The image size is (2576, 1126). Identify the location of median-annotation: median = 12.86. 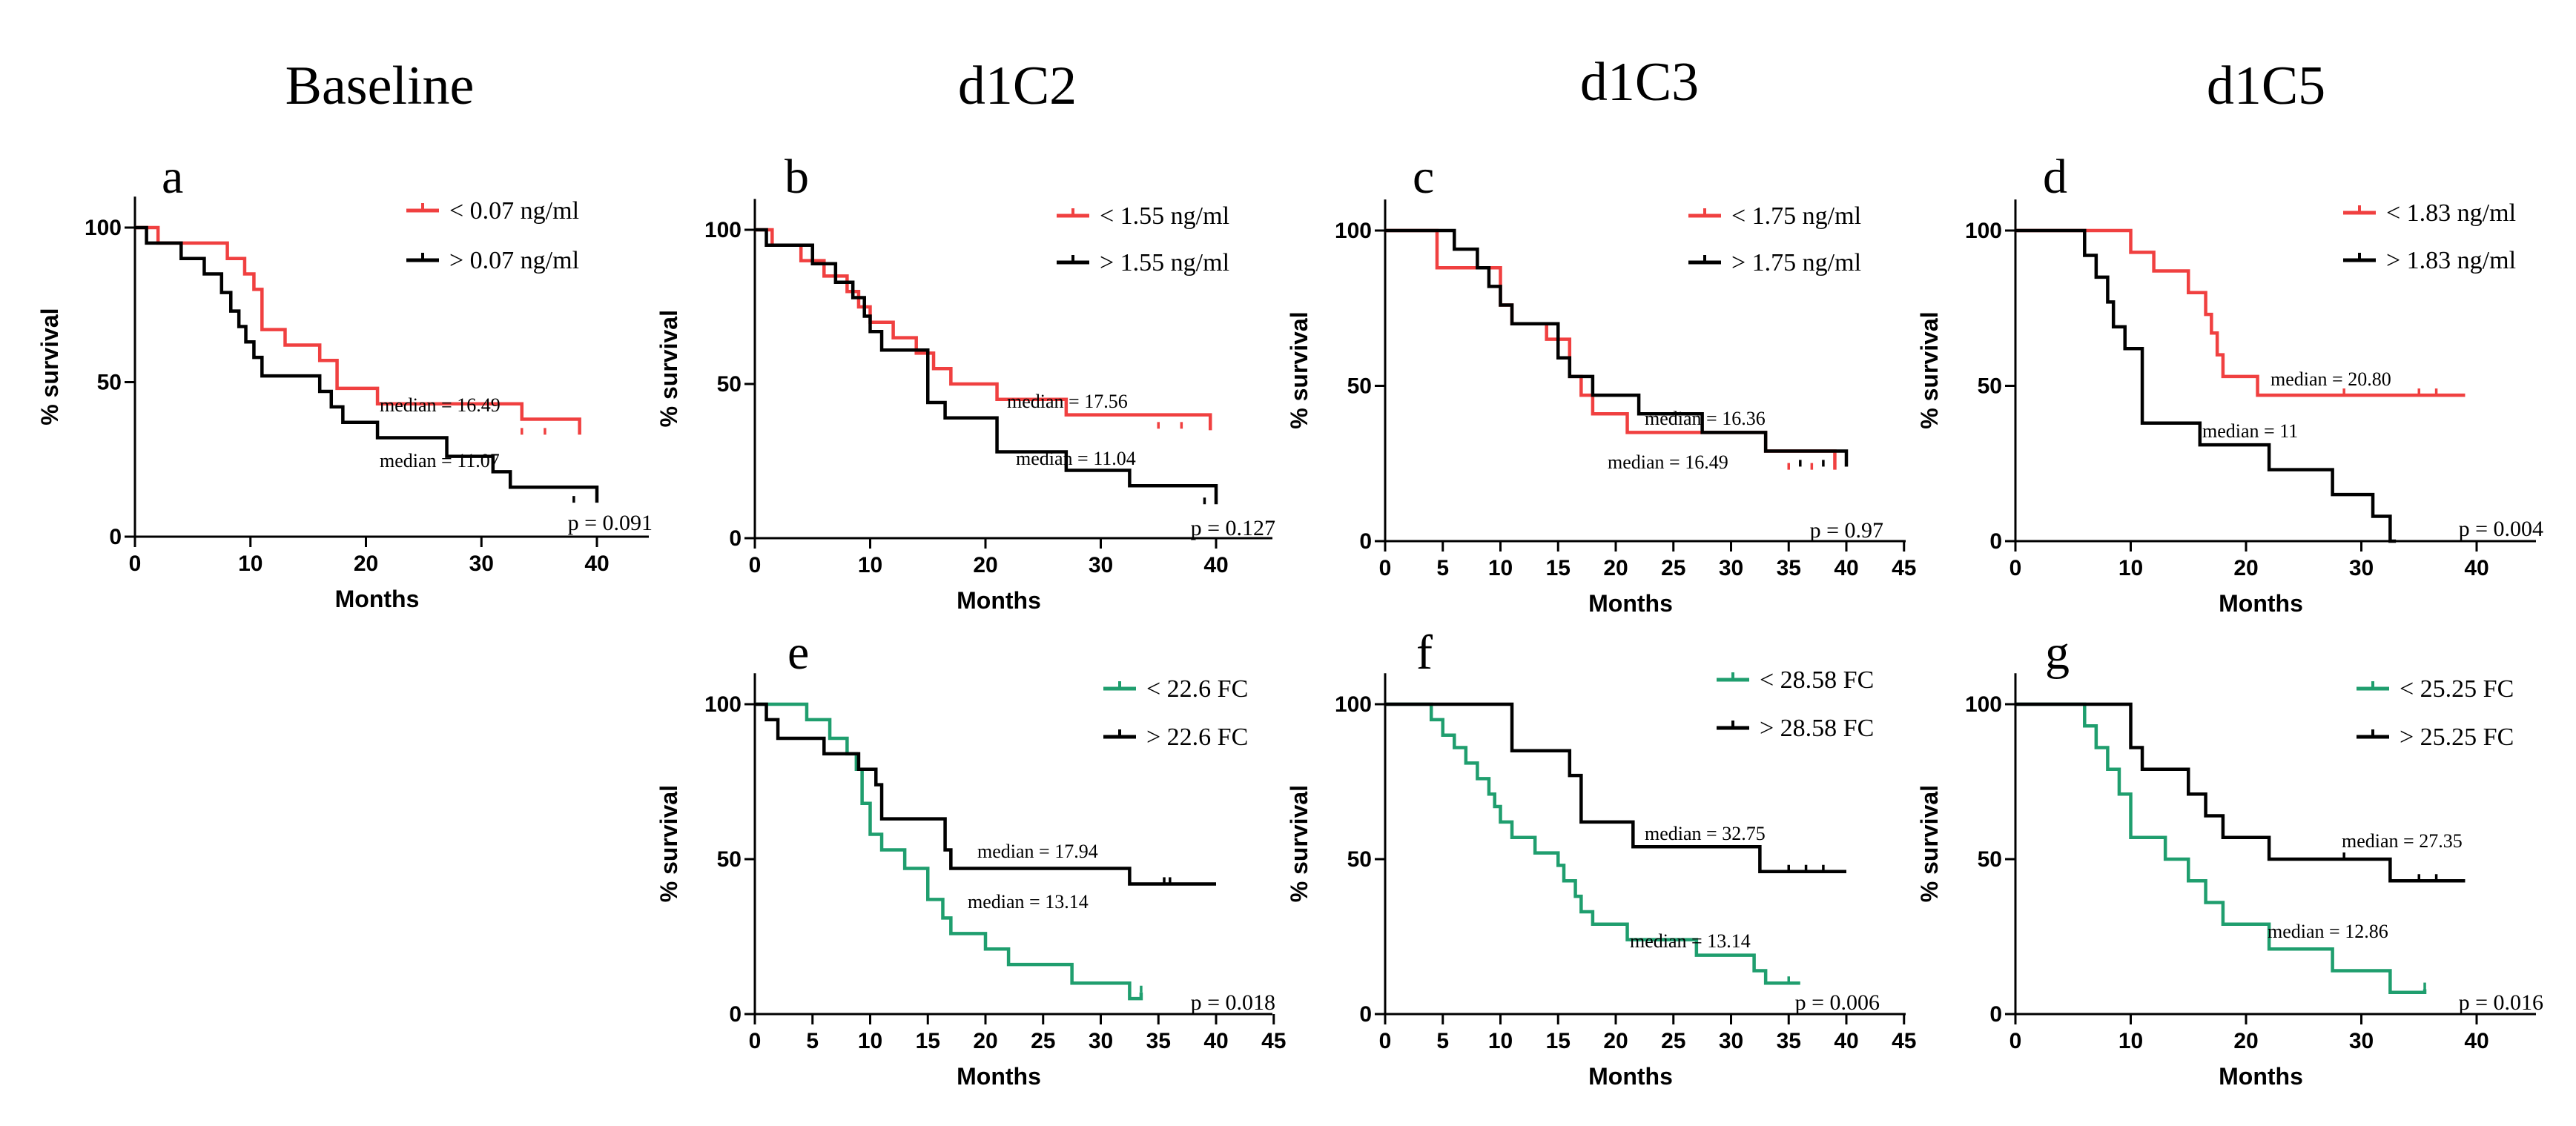
(2328, 931).